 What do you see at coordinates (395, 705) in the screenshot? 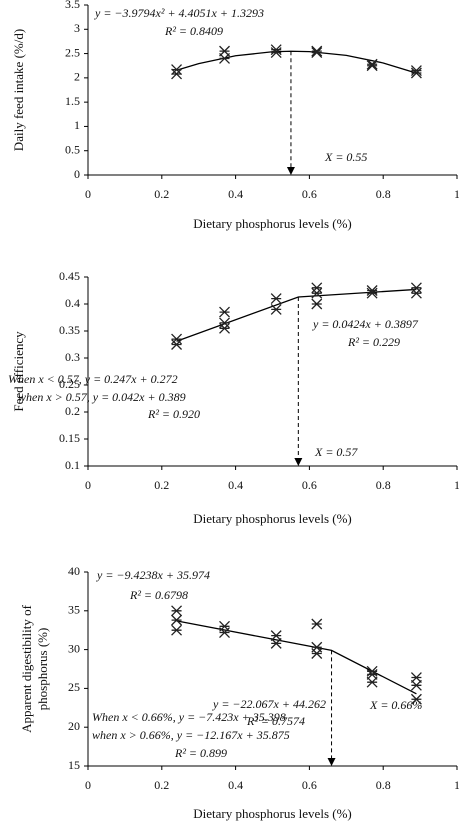
I see `annotation: X = 0.66%` at bounding box center [395, 705].